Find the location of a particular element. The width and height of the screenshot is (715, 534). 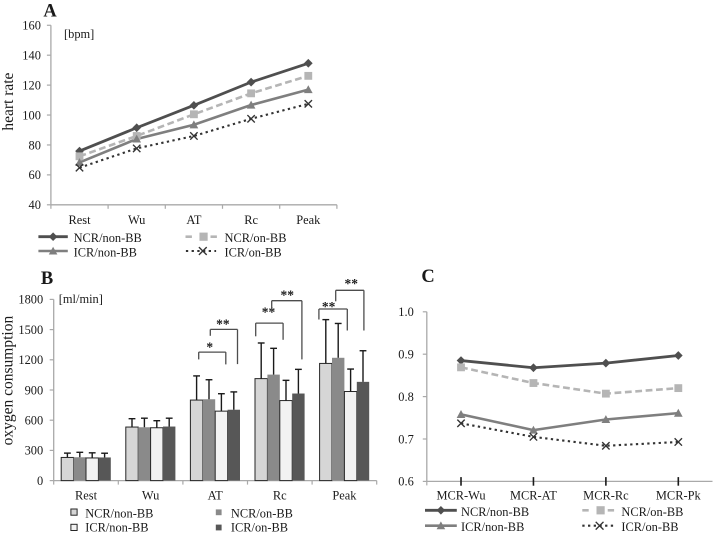

svg-text: B is located at coordinates (47, 279).